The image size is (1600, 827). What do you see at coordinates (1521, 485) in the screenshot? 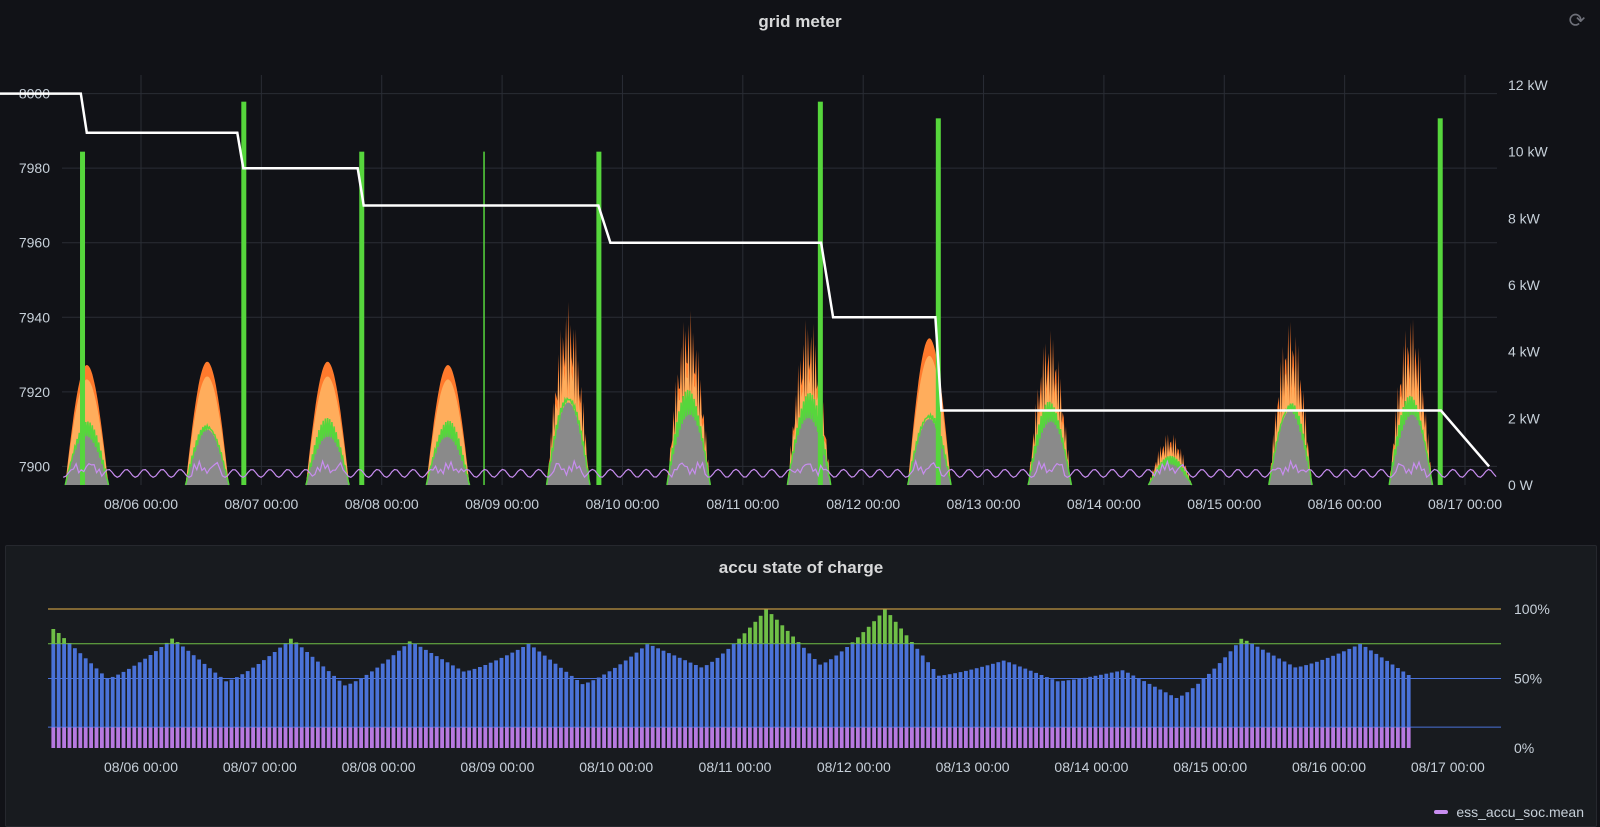
I see `y-right-tick: 0 W` at bounding box center [1521, 485].